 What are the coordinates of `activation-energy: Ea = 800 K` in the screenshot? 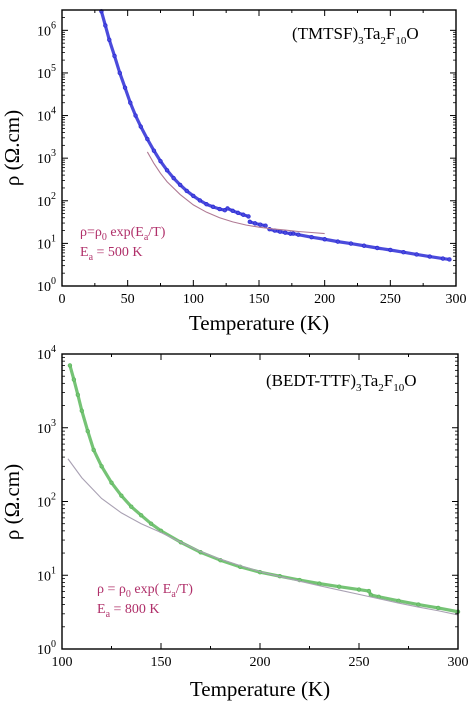 It's located at (128, 611).